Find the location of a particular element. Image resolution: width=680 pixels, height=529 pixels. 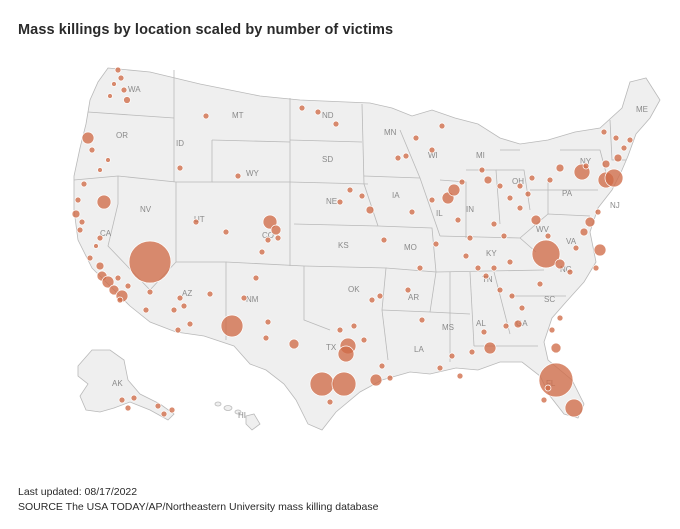

state-label-id: ID is located at coordinates (180, 143).